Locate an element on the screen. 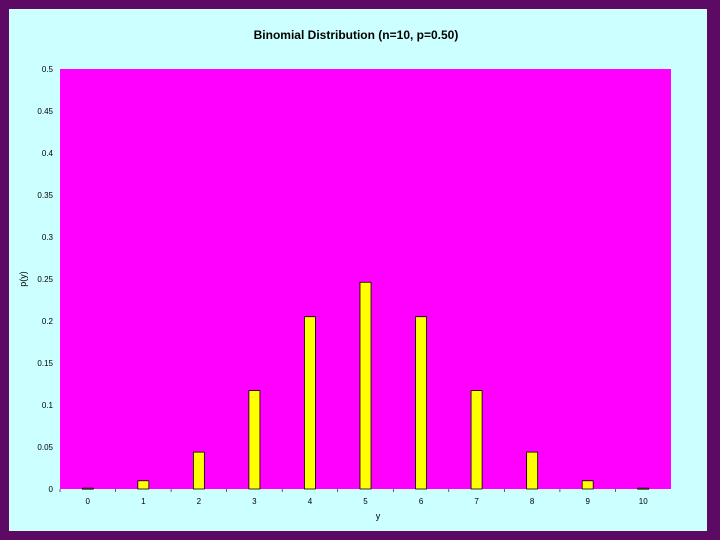 This screenshot has width=720, height=540. y-tick-label: 0.45 is located at coordinates (45, 111).